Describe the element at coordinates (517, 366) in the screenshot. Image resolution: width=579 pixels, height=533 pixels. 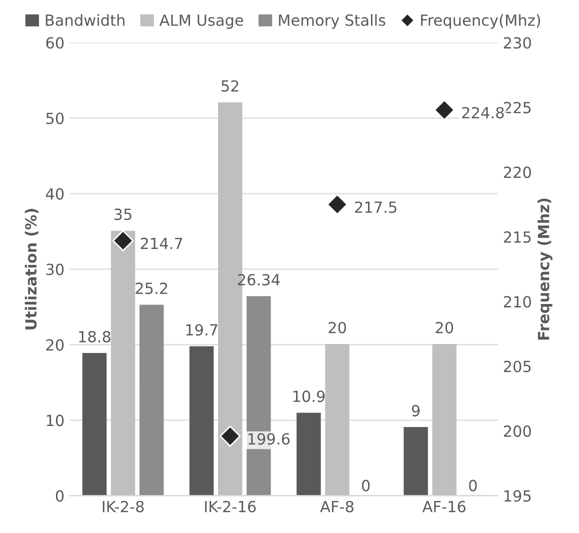
I see `y2-tick-label: 205` at that location.